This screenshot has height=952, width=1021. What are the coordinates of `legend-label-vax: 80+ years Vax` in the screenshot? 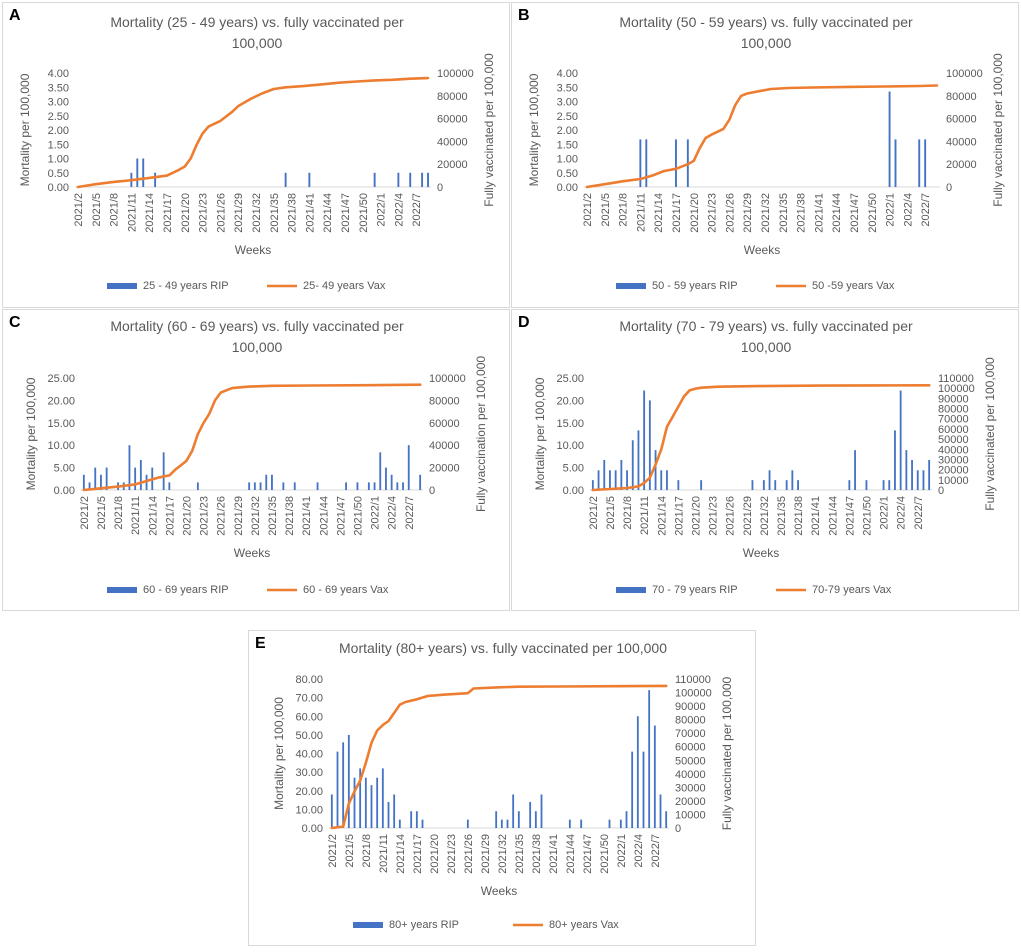 It's located at (584, 925).